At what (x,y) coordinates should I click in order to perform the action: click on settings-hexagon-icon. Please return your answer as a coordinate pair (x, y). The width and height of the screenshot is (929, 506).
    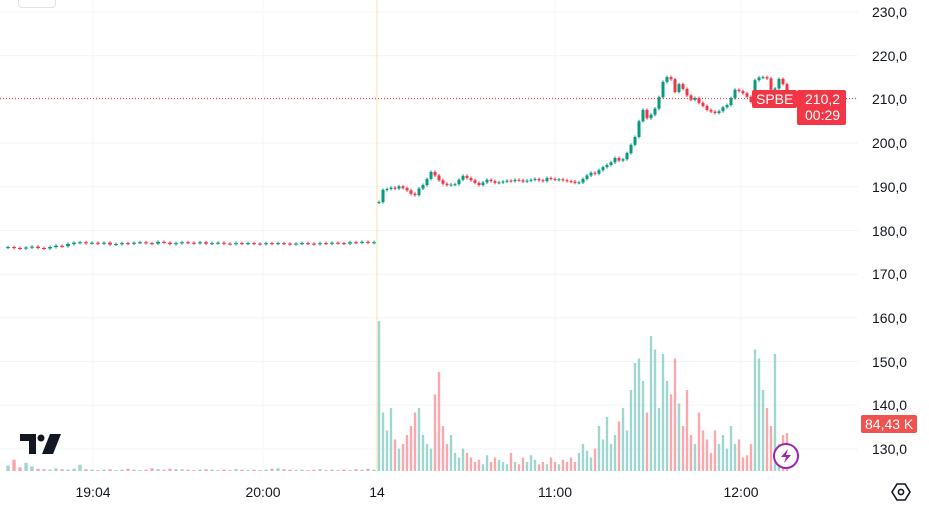
    Looking at the image, I should click on (901, 492).